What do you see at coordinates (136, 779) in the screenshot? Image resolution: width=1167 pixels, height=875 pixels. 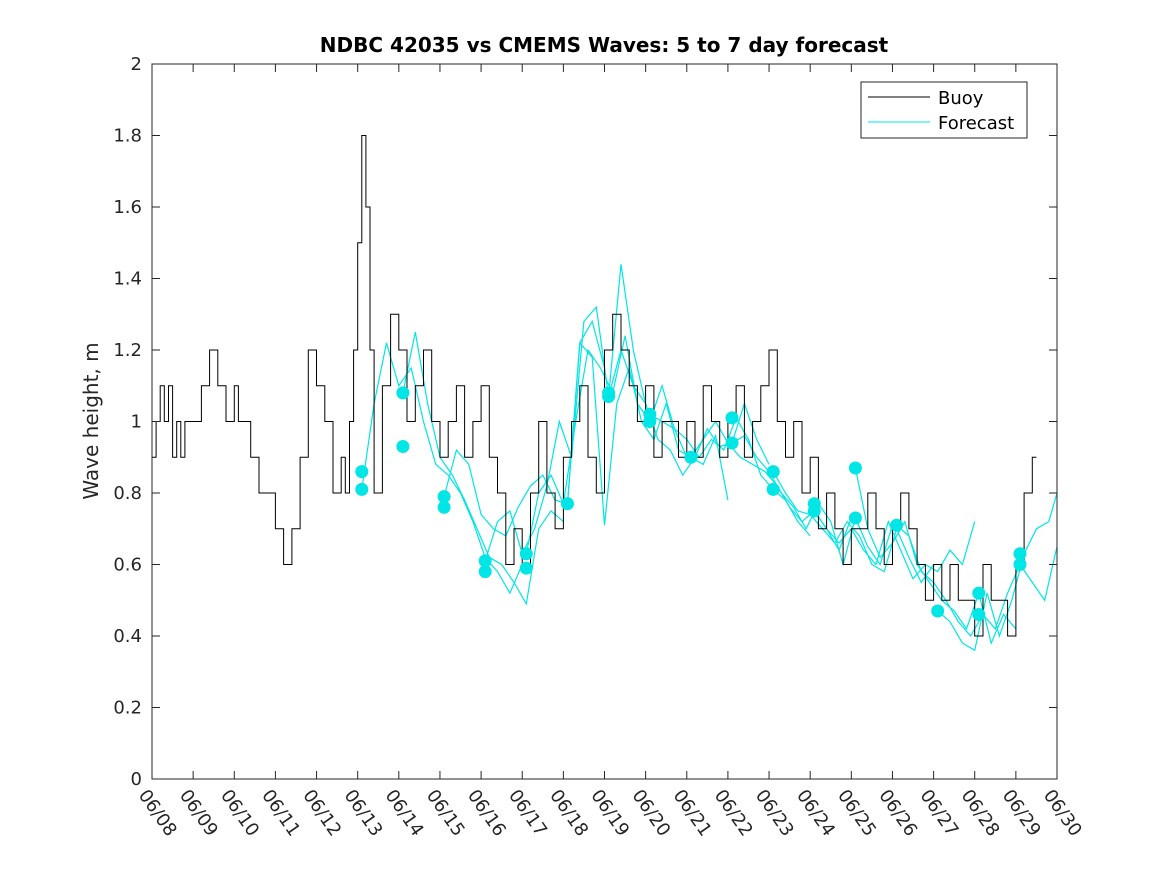 I see `y-tick-label: 0` at bounding box center [136, 779].